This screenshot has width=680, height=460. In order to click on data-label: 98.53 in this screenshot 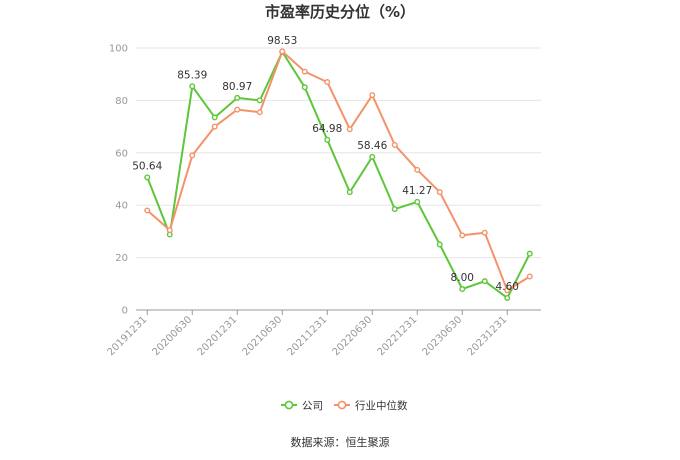, I will do `click(282, 41)`.